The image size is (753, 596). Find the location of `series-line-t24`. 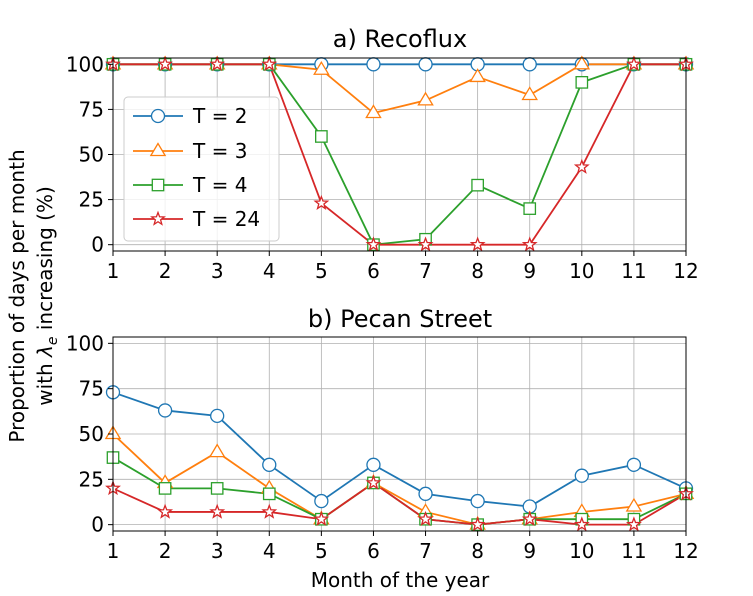

series-line-t24 is located at coordinates (399, 503).